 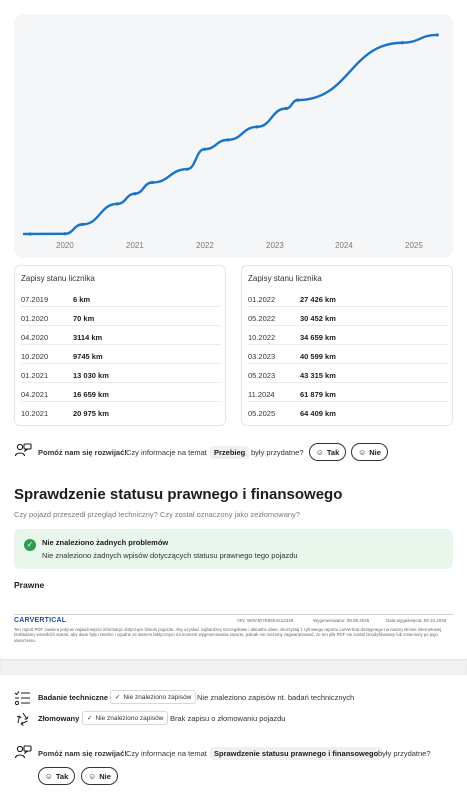 I want to click on row-value: 43 315 km, so click(x=318, y=375).